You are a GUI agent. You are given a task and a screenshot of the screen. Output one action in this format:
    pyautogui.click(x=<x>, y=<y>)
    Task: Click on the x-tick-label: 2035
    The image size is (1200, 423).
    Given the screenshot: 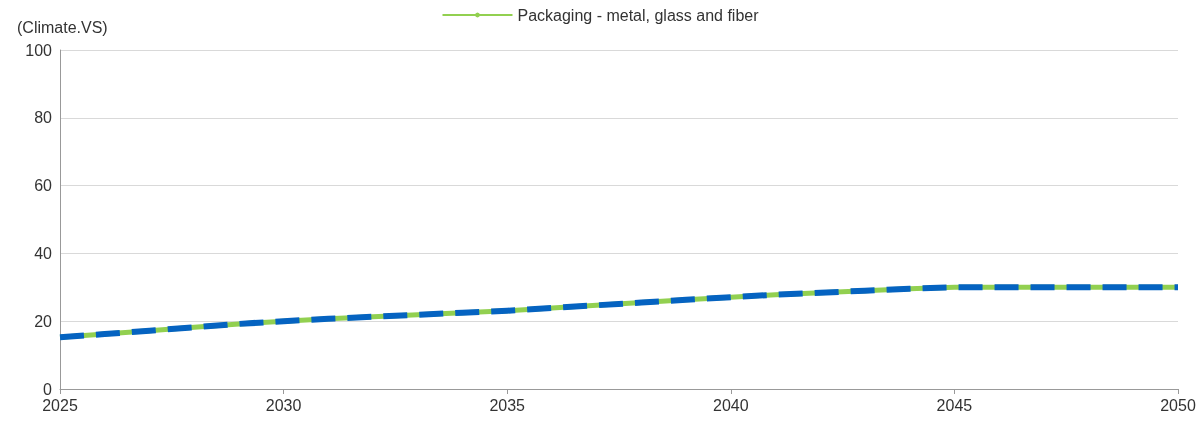 What is the action you would take?
    pyautogui.click(x=507, y=405)
    